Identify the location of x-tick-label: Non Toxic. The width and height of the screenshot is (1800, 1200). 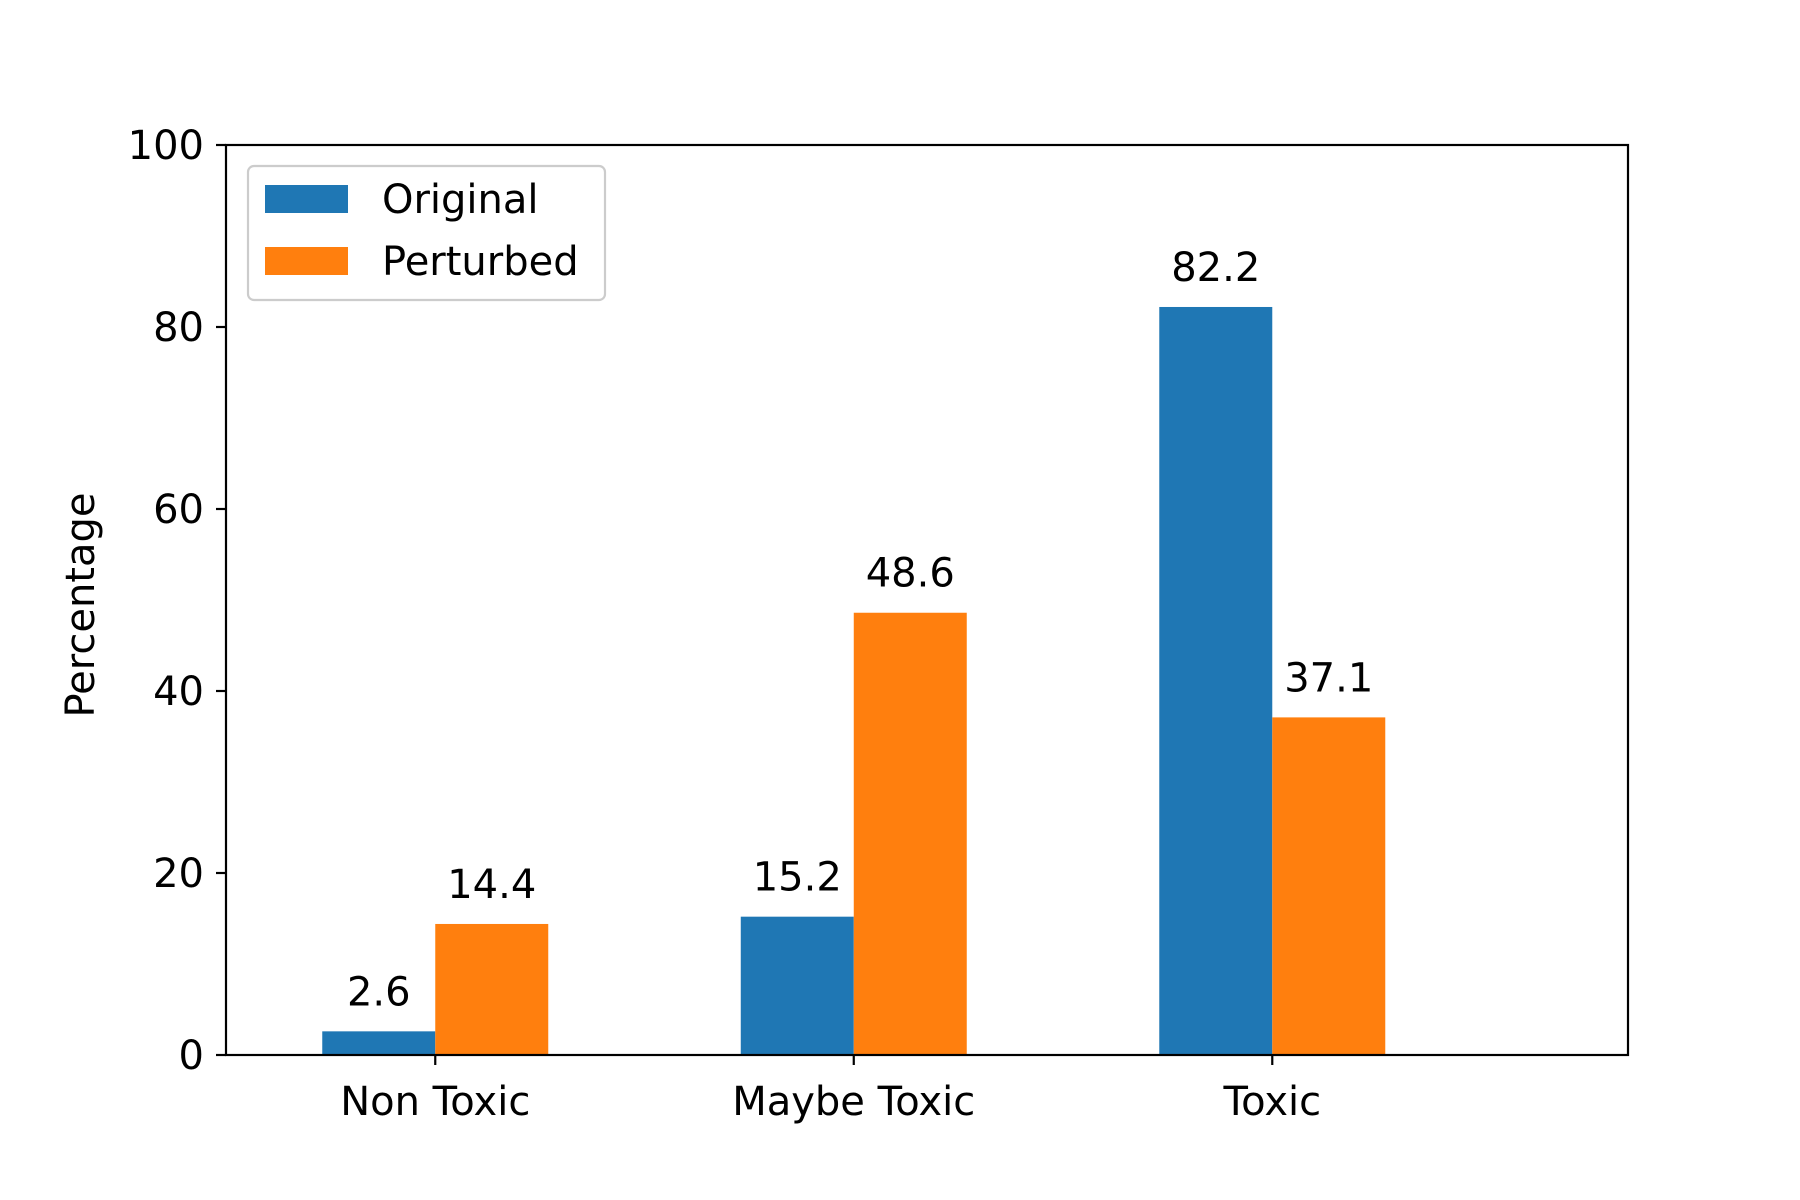
(435, 1102).